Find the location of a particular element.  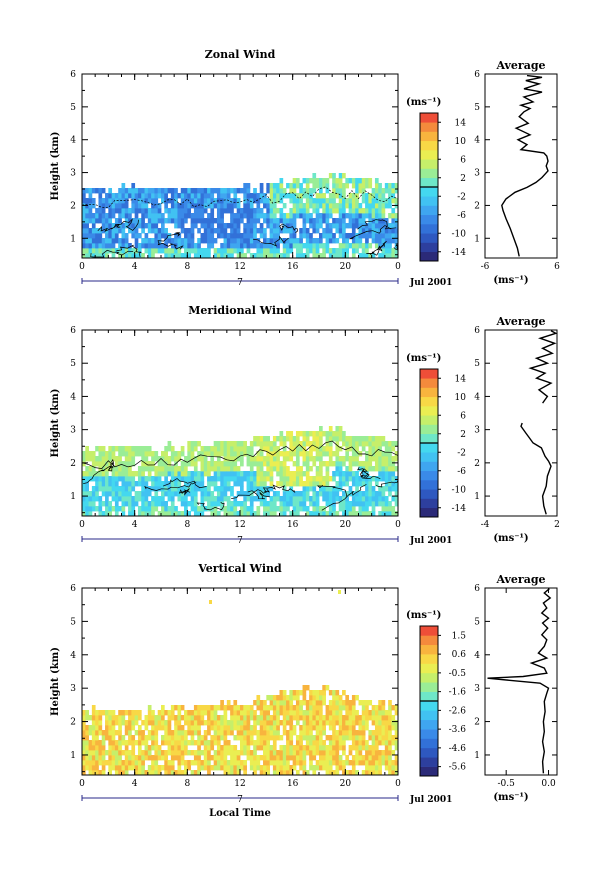

panel-title: Meridional Wind is located at coordinates (240, 310).